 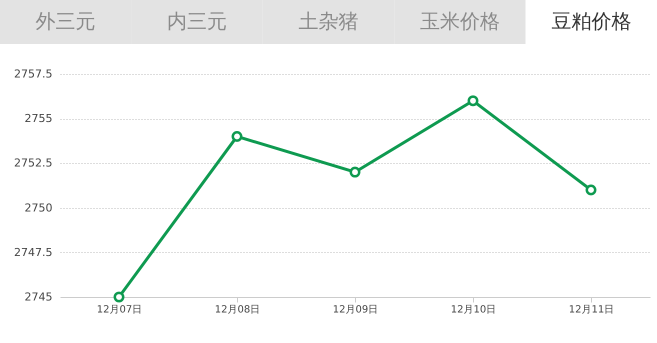 What do you see at coordinates (355, 310) in the screenshot?
I see `x-tick-label: 12月09日` at bounding box center [355, 310].